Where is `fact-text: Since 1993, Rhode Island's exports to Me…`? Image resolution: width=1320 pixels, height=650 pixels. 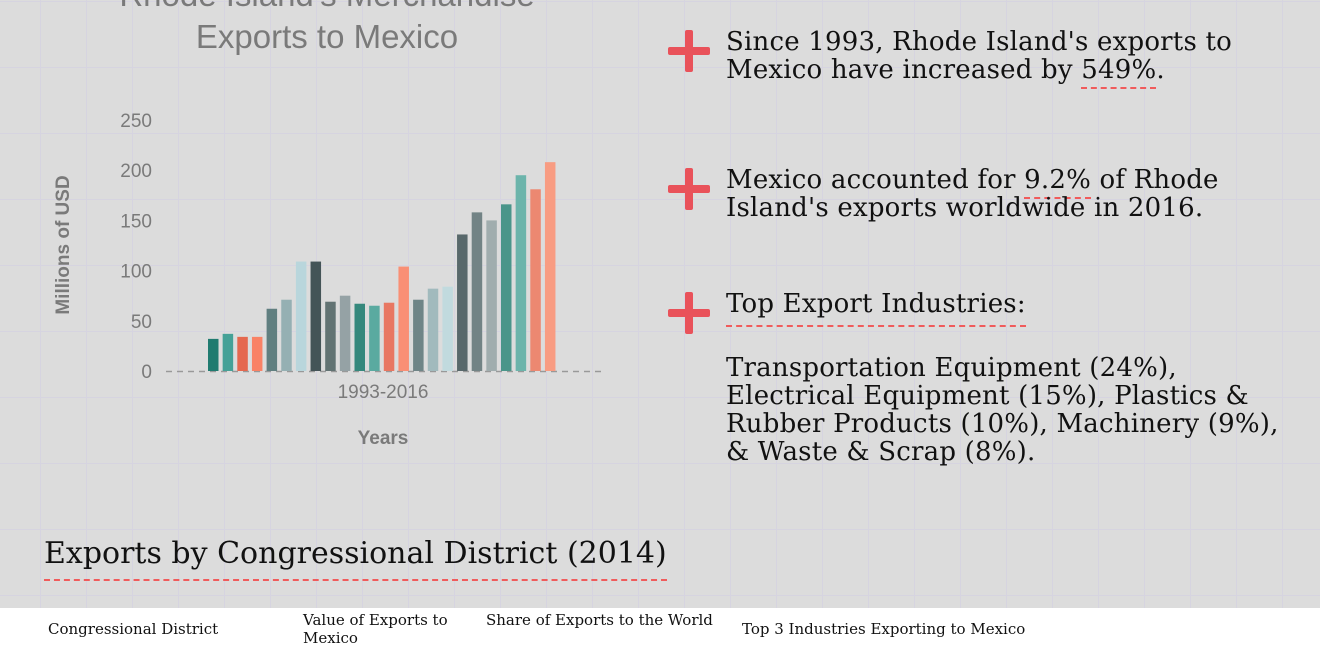
fact-text: Since 1993, Rhode Island's exports to Me… is located at coordinates (979, 56).